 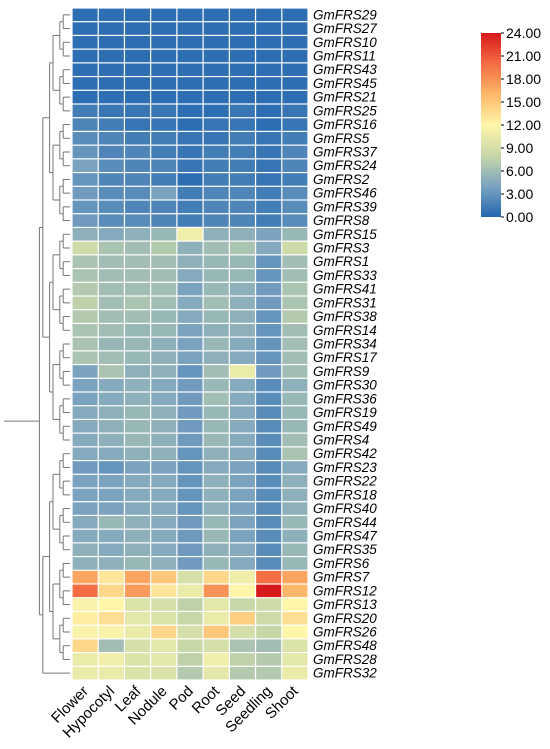 What do you see at coordinates (341, 138) in the screenshot?
I see `row-label: GmFRS5` at bounding box center [341, 138].